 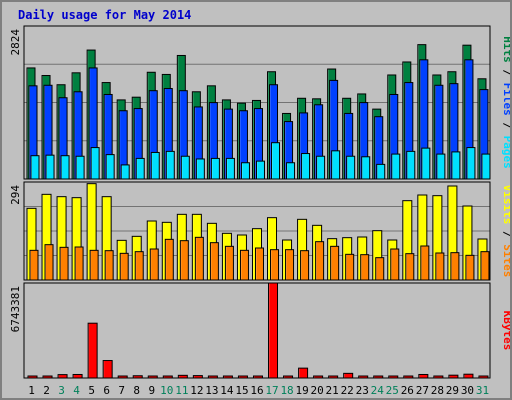 What do you see at coordinates (482, 390) in the screenshot?
I see `x-tick-label: 31` at bounding box center [482, 390].